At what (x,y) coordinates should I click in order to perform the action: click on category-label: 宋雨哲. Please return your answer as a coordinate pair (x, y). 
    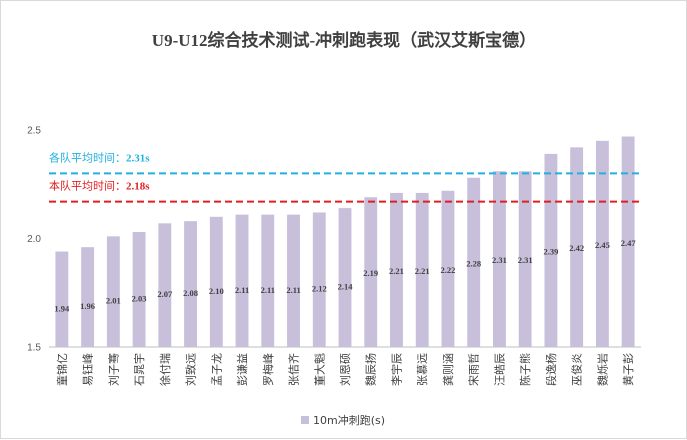
    Looking at the image, I should click on (474, 369).